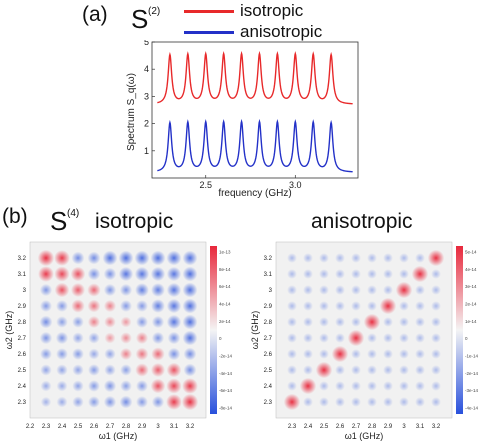 Image resolution: width=491 pixels, height=444 pixels. What do you see at coordinates (436, 427) in the screenshot?
I see `ani-xtick-label-9: 3.2` at bounding box center [436, 427].